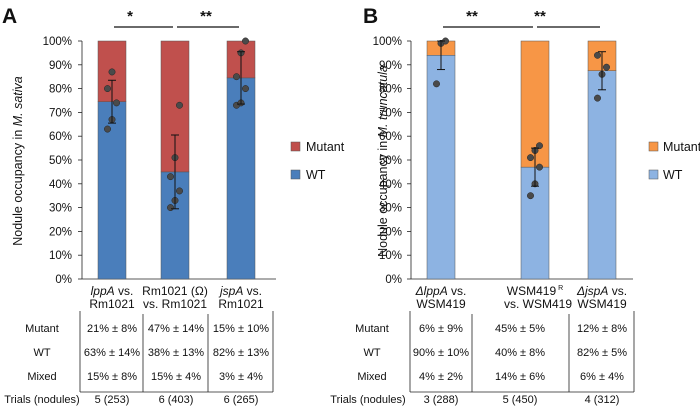  Describe the element at coordinates (176, 400) in the screenshot. I see `table-cell: 6 (403)` at that location.